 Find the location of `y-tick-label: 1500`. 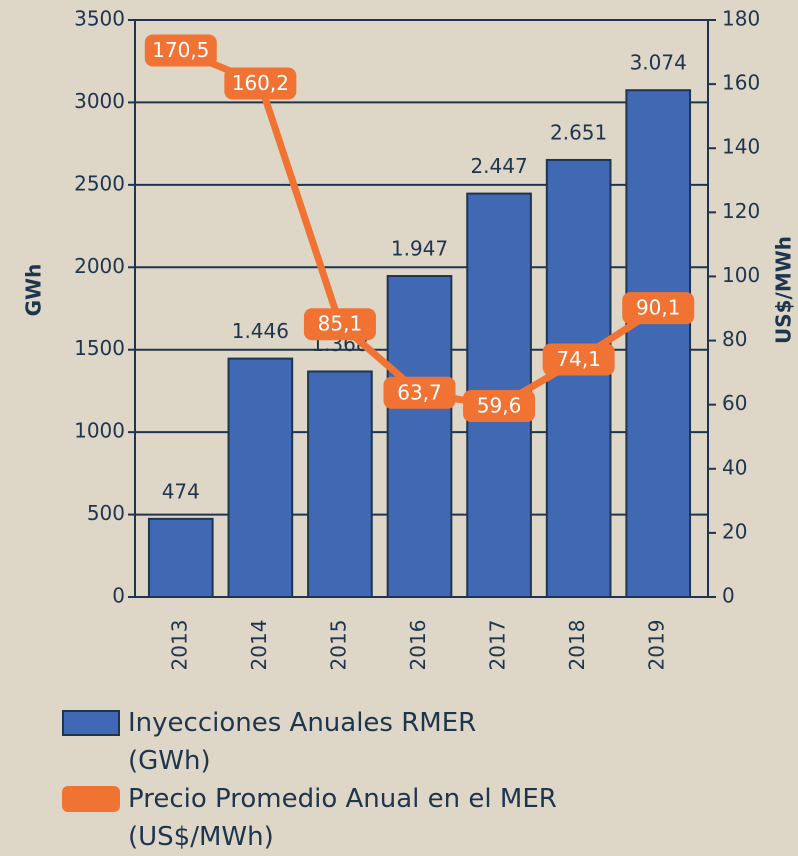

y-tick-label: 1500 is located at coordinates (99, 348).